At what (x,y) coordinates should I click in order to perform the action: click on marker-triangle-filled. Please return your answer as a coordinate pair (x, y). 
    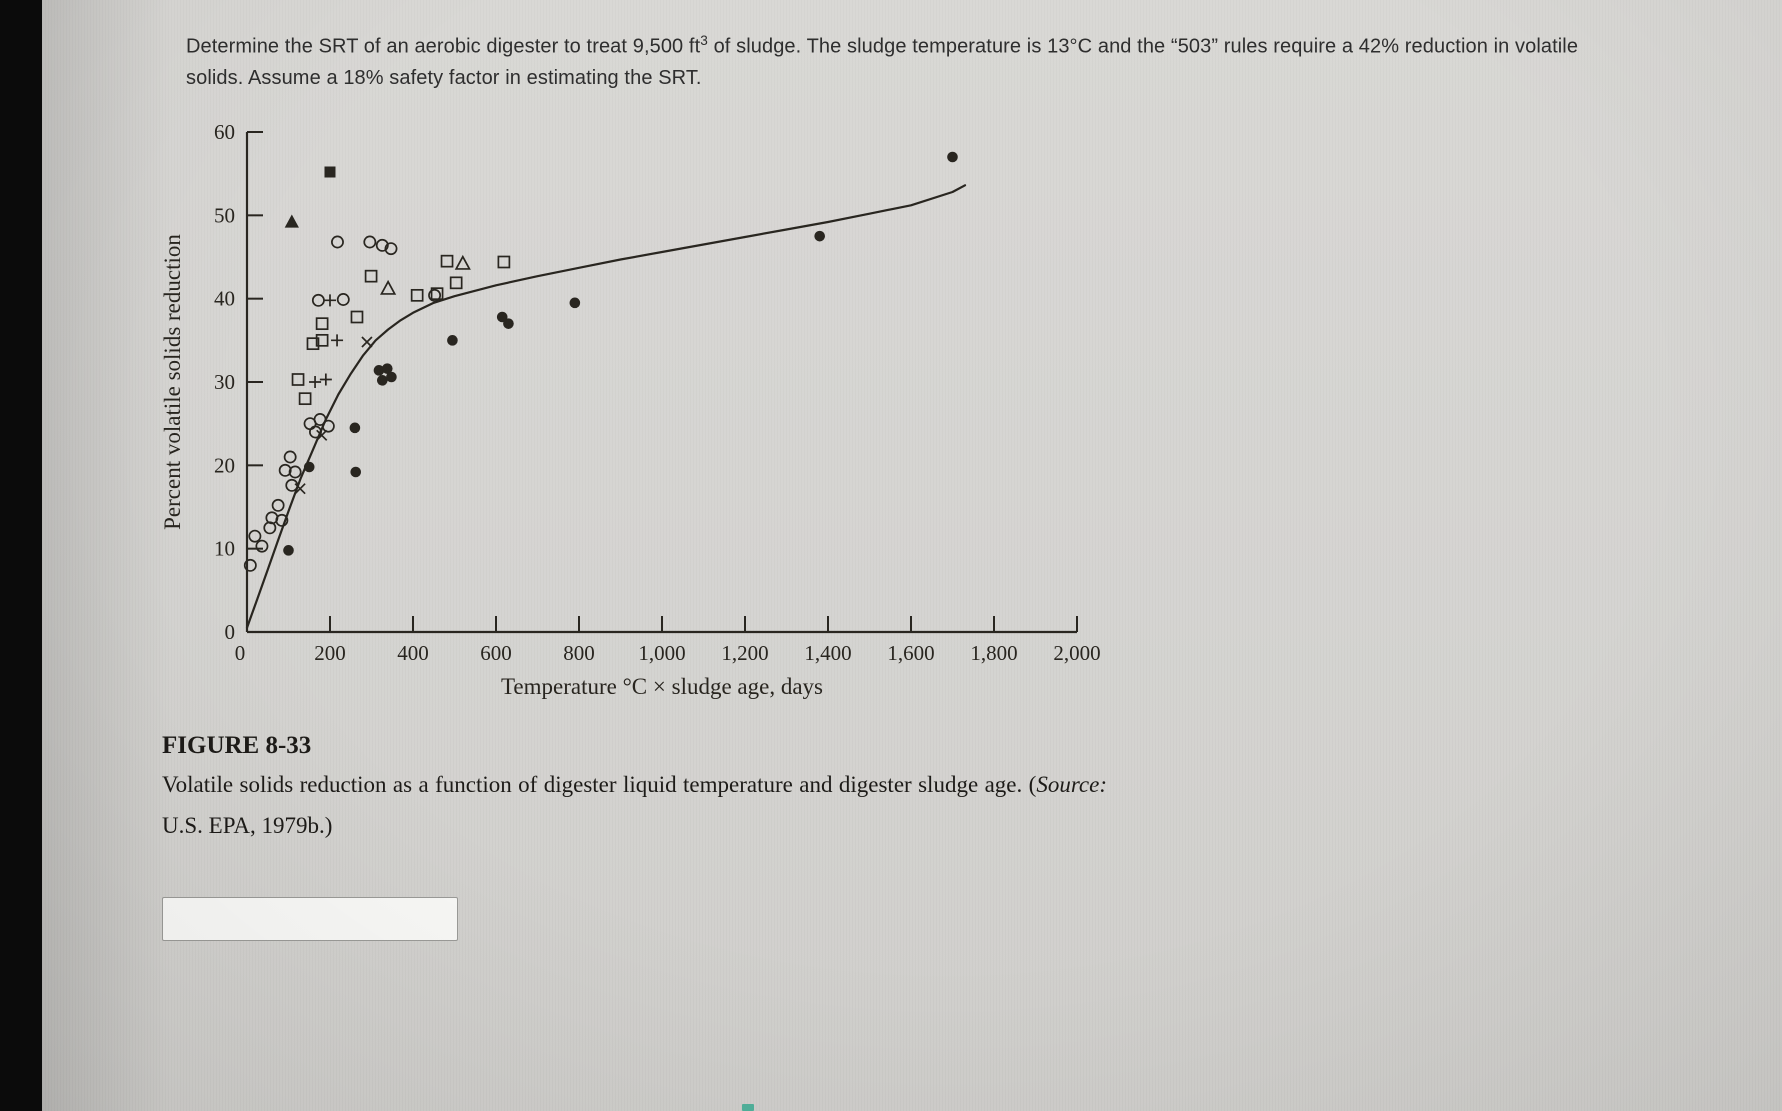
    Looking at the image, I should click on (291, 221).